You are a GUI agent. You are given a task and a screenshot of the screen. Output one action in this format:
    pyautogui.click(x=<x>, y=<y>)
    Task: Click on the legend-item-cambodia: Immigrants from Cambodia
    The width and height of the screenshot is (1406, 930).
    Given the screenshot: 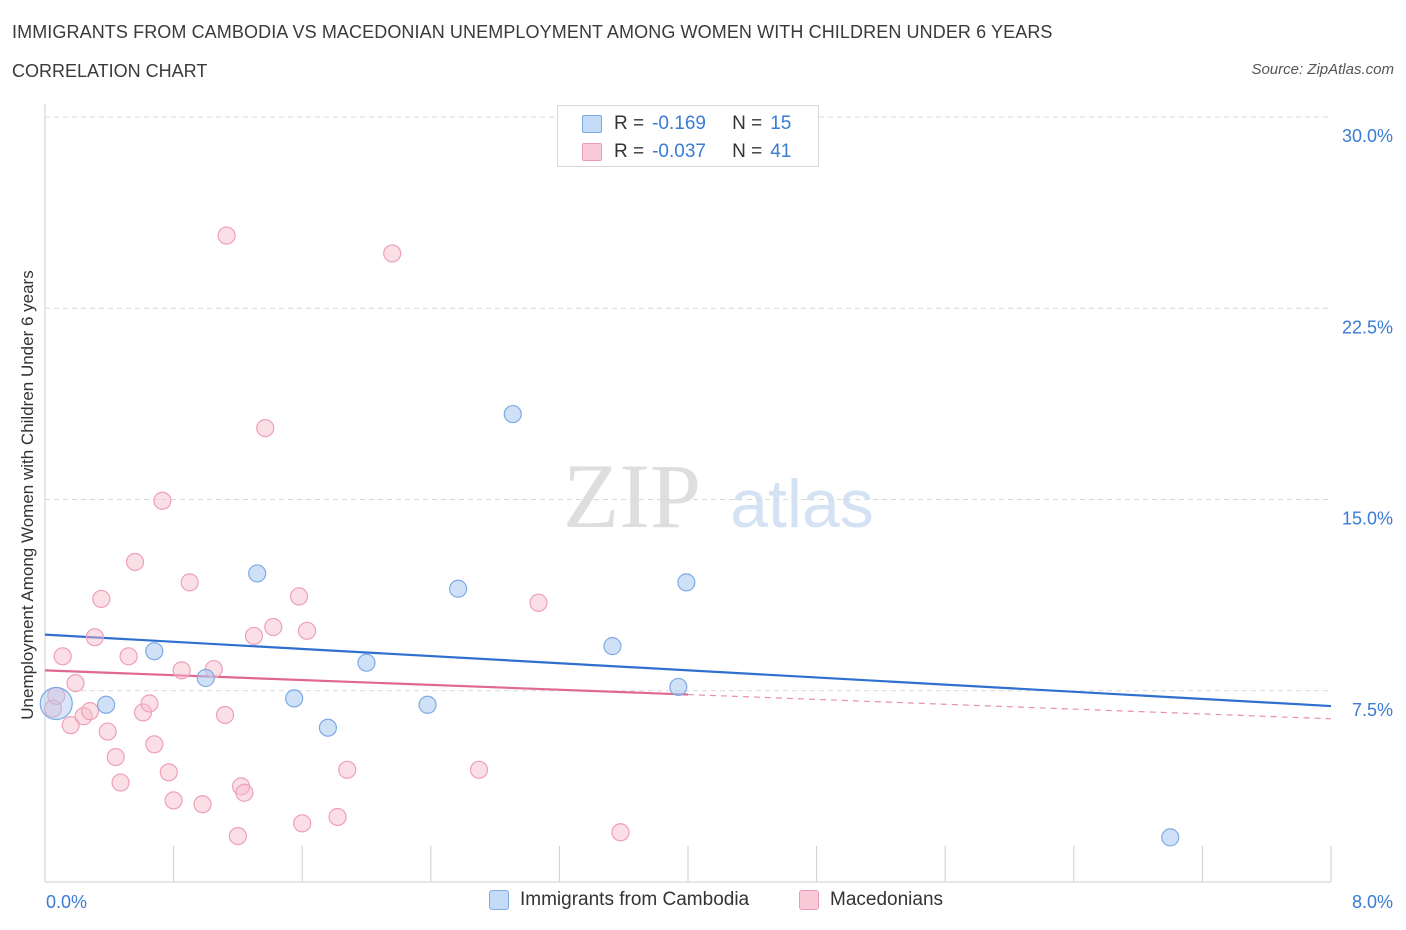 What is the action you would take?
    pyautogui.click(x=619, y=900)
    